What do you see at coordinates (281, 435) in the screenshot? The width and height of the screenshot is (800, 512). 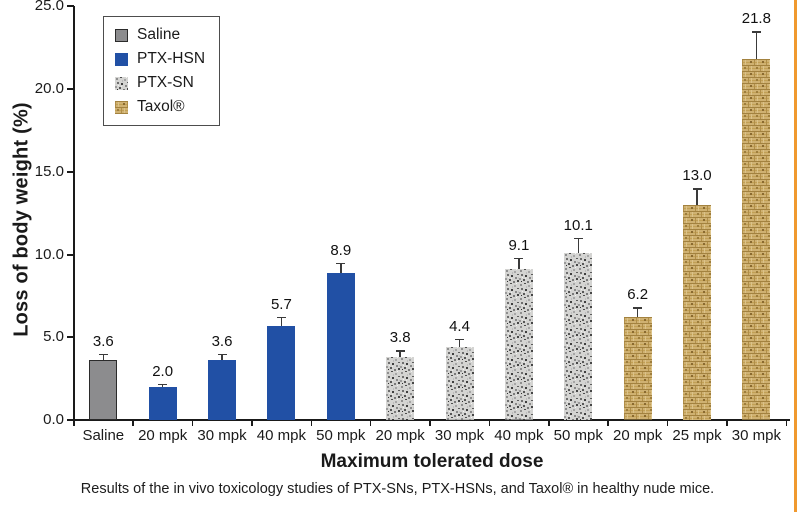 I see `x-tick-label: 40 mpk` at bounding box center [281, 435].